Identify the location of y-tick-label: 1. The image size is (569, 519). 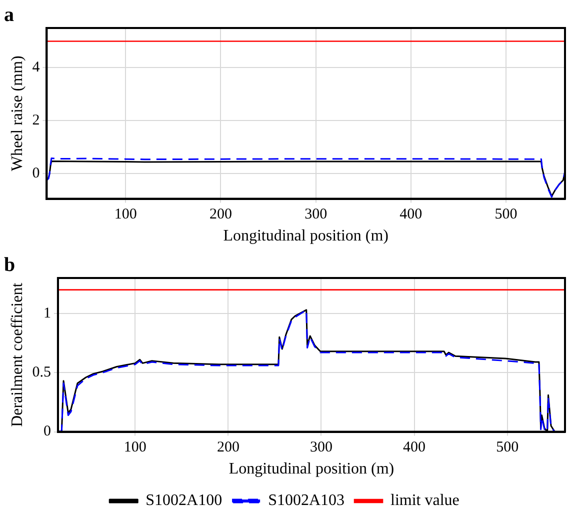
(47, 313).